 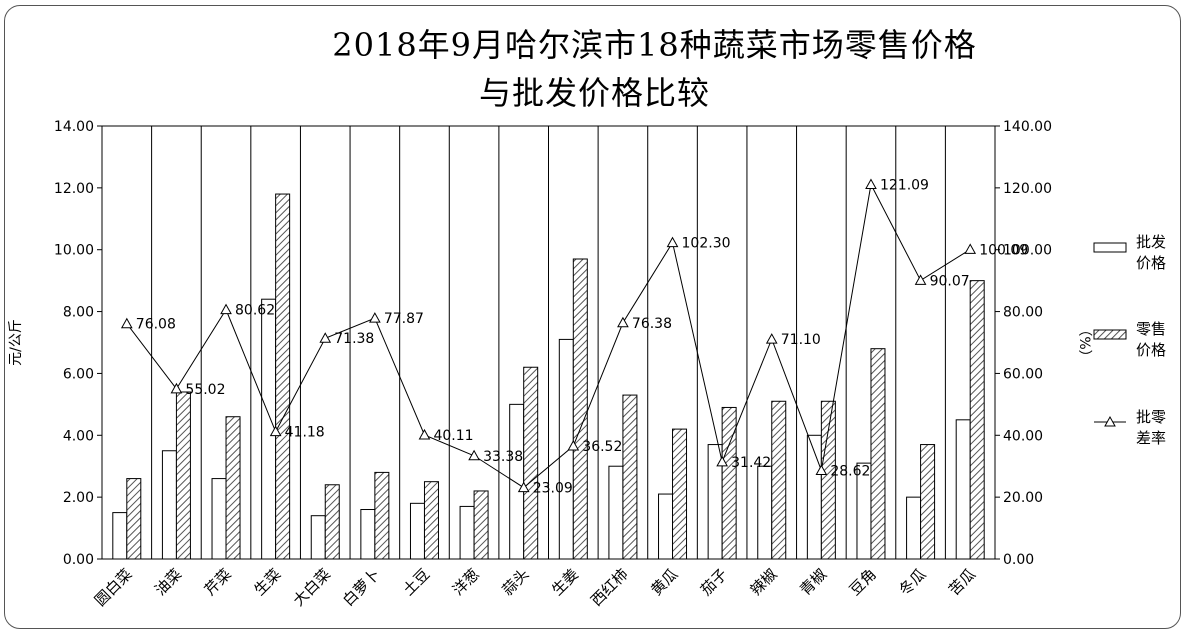 What do you see at coordinates (652, 324) in the screenshot?
I see `markup-rate-data-label: 76.38` at bounding box center [652, 324].